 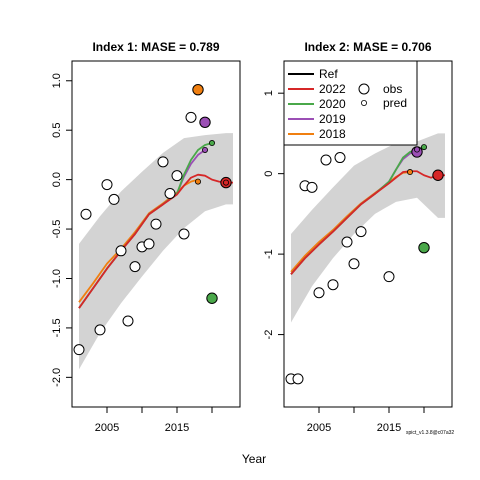 What do you see at coordinates (395, 103) in the screenshot?
I see `legend-label-pred: pred` at bounding box center [395, 103].